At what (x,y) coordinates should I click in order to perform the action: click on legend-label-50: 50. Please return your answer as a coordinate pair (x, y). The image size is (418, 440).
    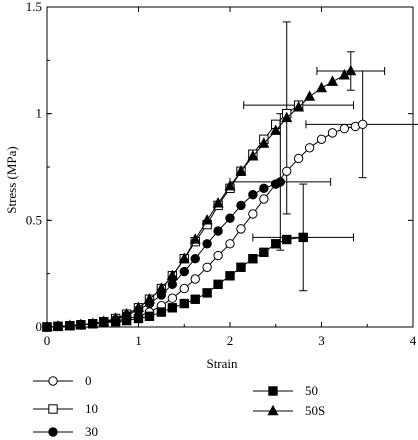
    Looking at the image, I should click on (311, 390).